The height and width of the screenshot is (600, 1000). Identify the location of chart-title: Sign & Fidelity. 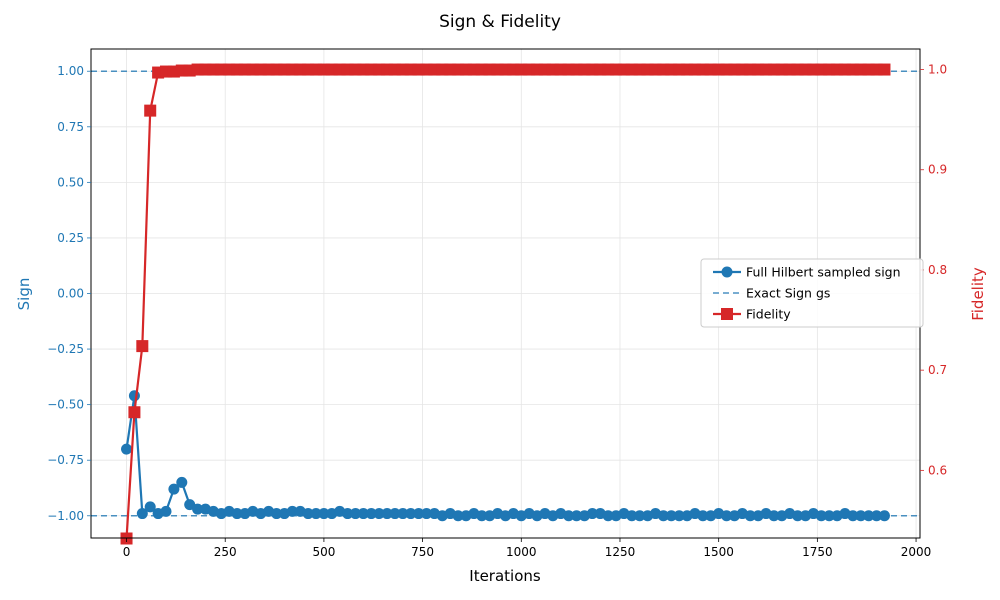
(500, 22).